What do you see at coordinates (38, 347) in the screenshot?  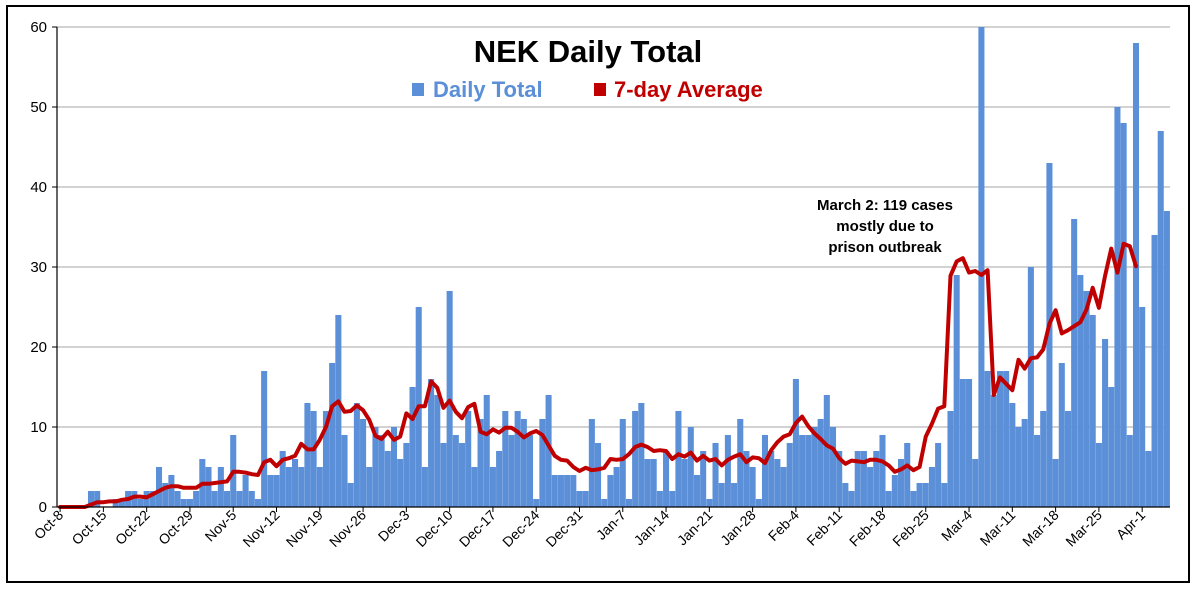 I see `y-tick-label: 20` at bounding box center [38, 347].